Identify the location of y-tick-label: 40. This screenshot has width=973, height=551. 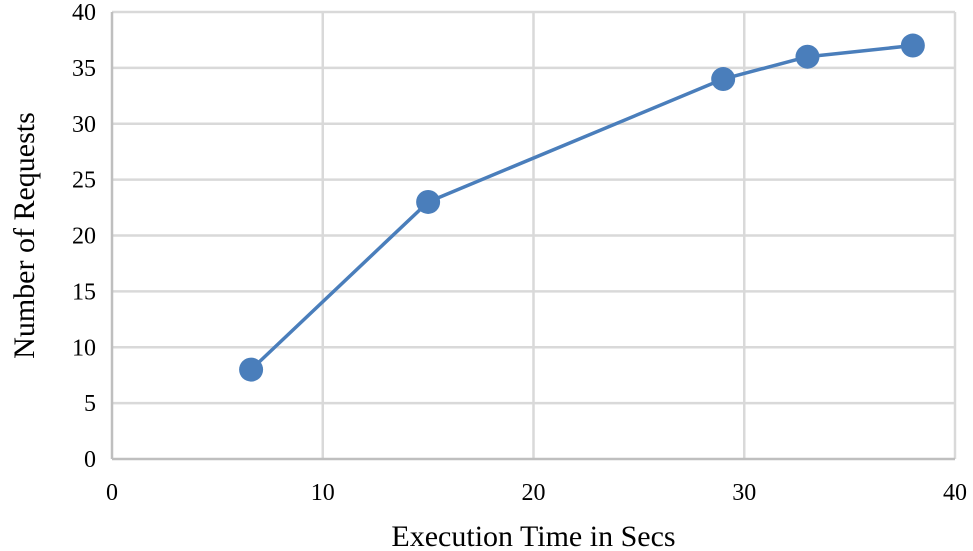
(84, 13).